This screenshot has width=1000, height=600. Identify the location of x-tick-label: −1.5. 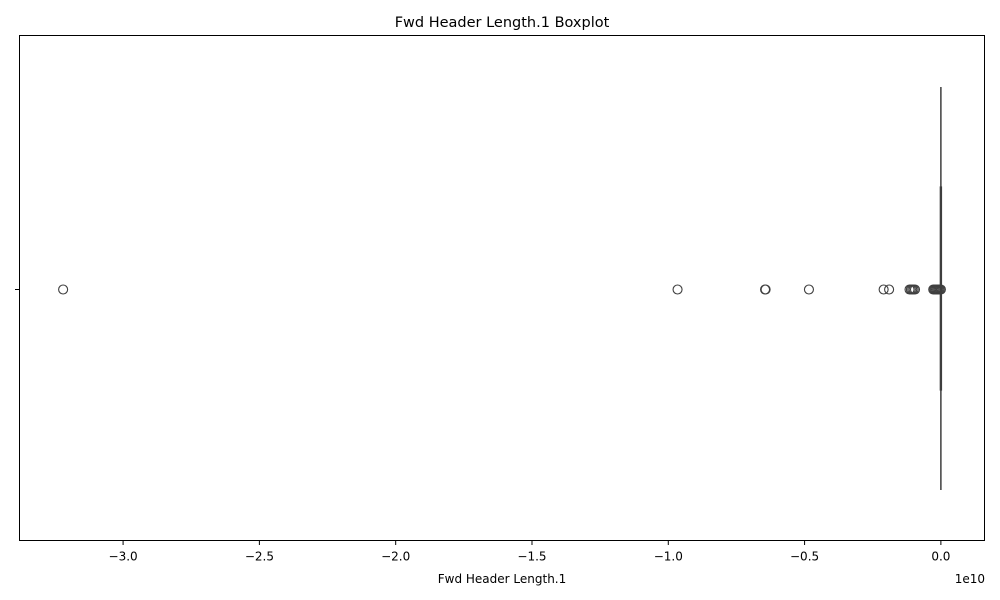
(531, 557).